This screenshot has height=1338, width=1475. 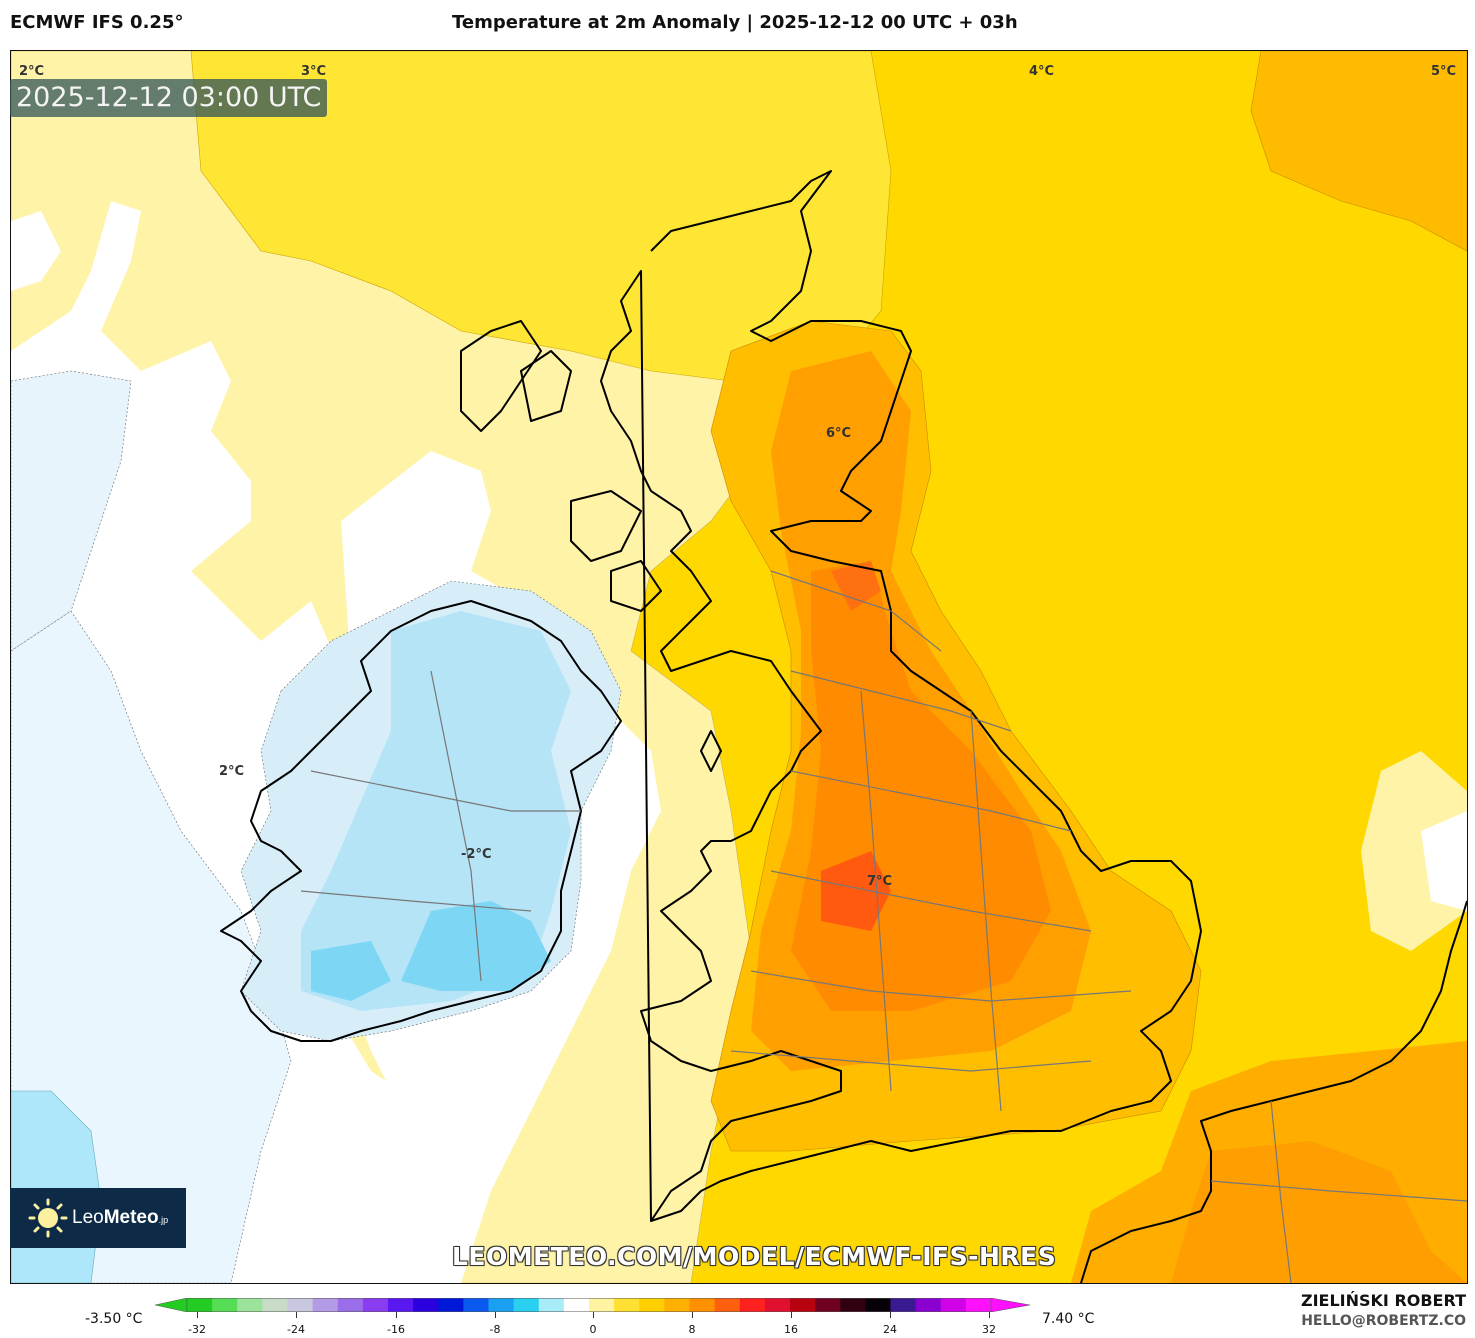 I want to click on colorbar-tick-label: 16, so click(x=791, y=1329).